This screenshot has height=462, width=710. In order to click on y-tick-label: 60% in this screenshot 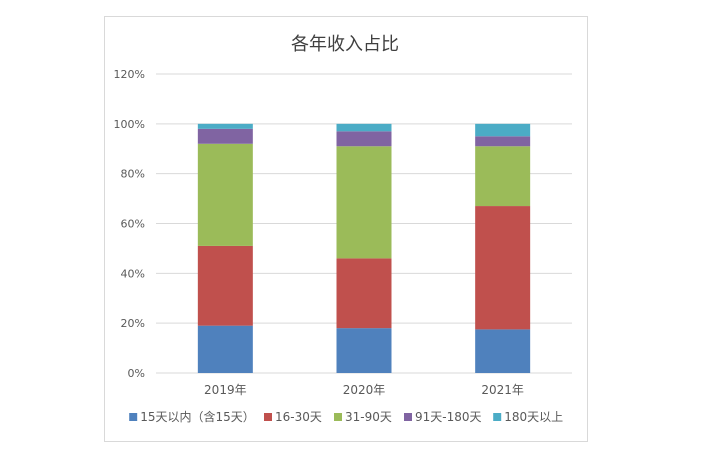, I will do `click(133, 224)`.